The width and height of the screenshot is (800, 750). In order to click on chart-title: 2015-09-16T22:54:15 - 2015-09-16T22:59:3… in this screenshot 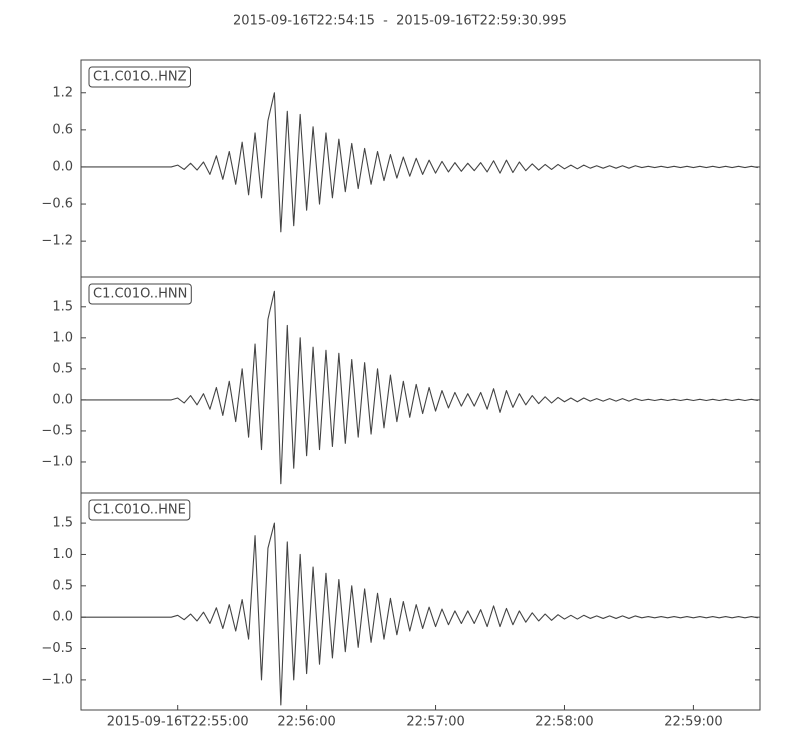, I will do `click(400, 21)`.